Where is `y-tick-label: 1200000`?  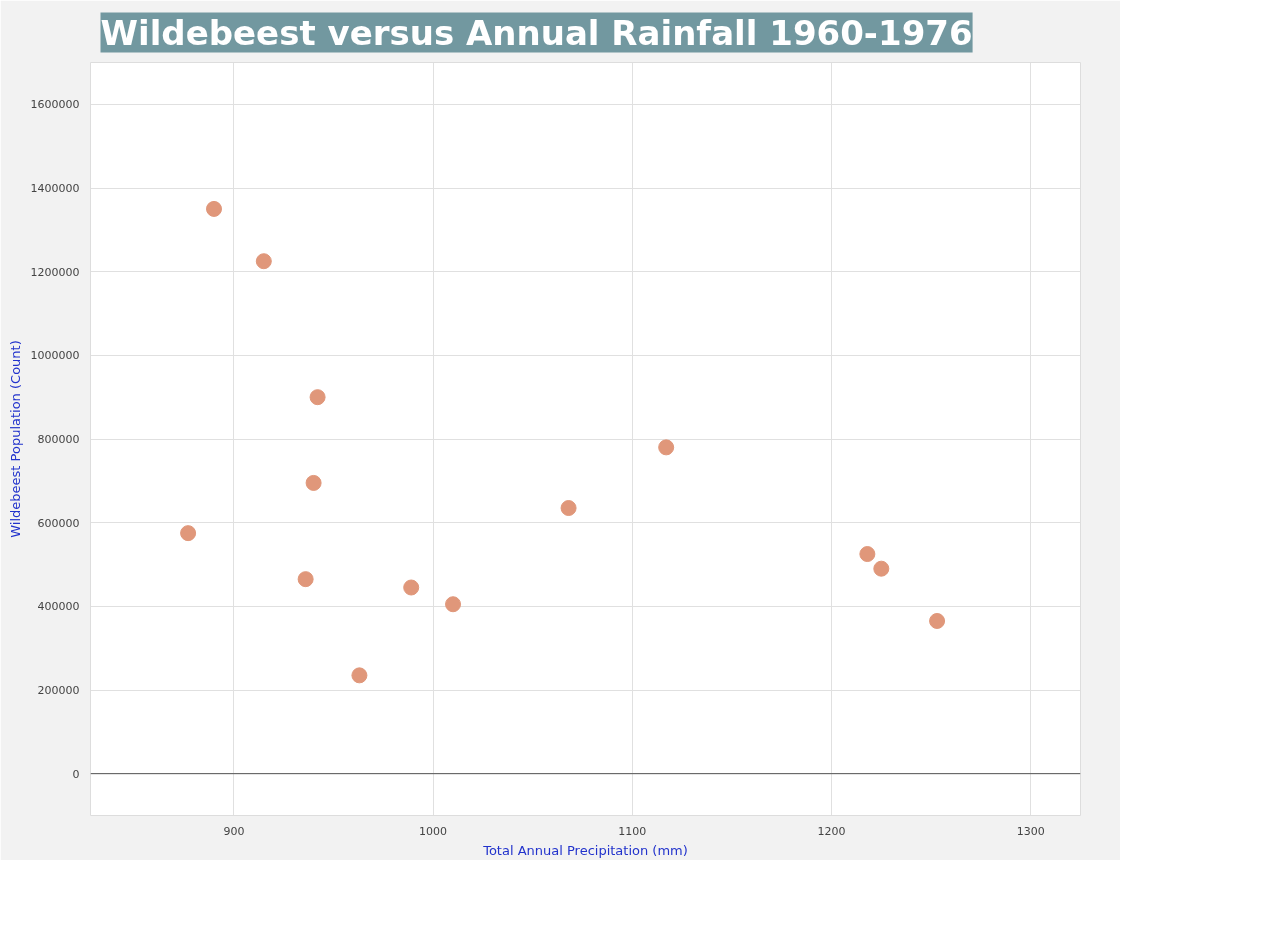
y-tick-label: 1200000 is located at coordinates (55, 272).